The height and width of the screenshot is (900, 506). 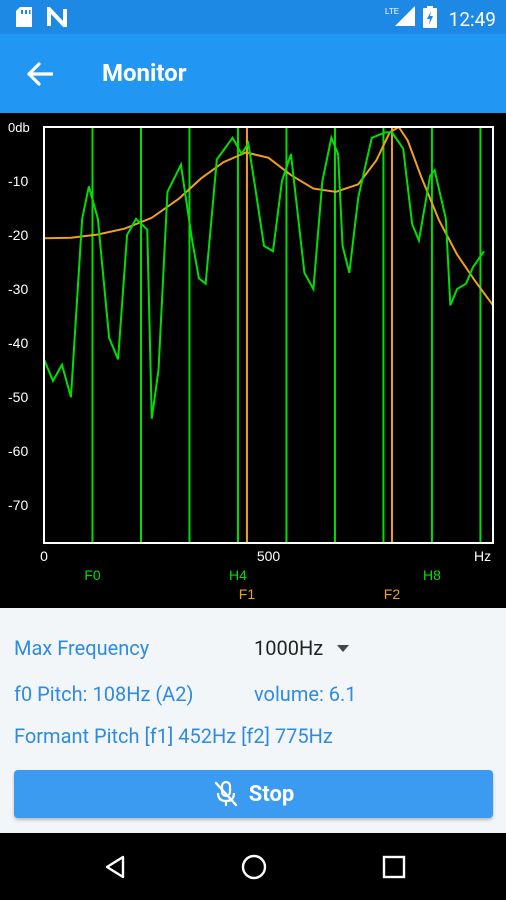 What do you see at coordinates (19, 127) in the screenshot?
I see `y-tick-label: 0db` at bounding box center [19, 127].